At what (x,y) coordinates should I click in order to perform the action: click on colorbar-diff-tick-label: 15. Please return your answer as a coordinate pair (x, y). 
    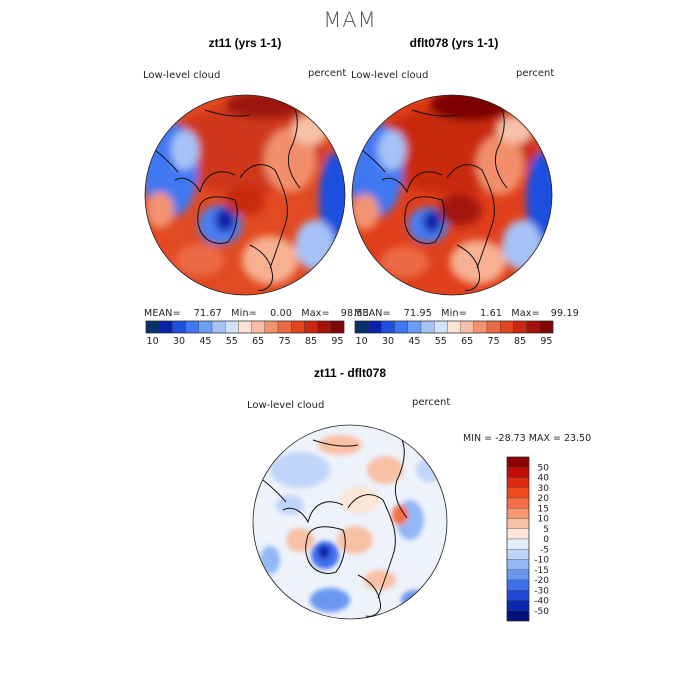
    Looking at the image, I should click on (543, 509).